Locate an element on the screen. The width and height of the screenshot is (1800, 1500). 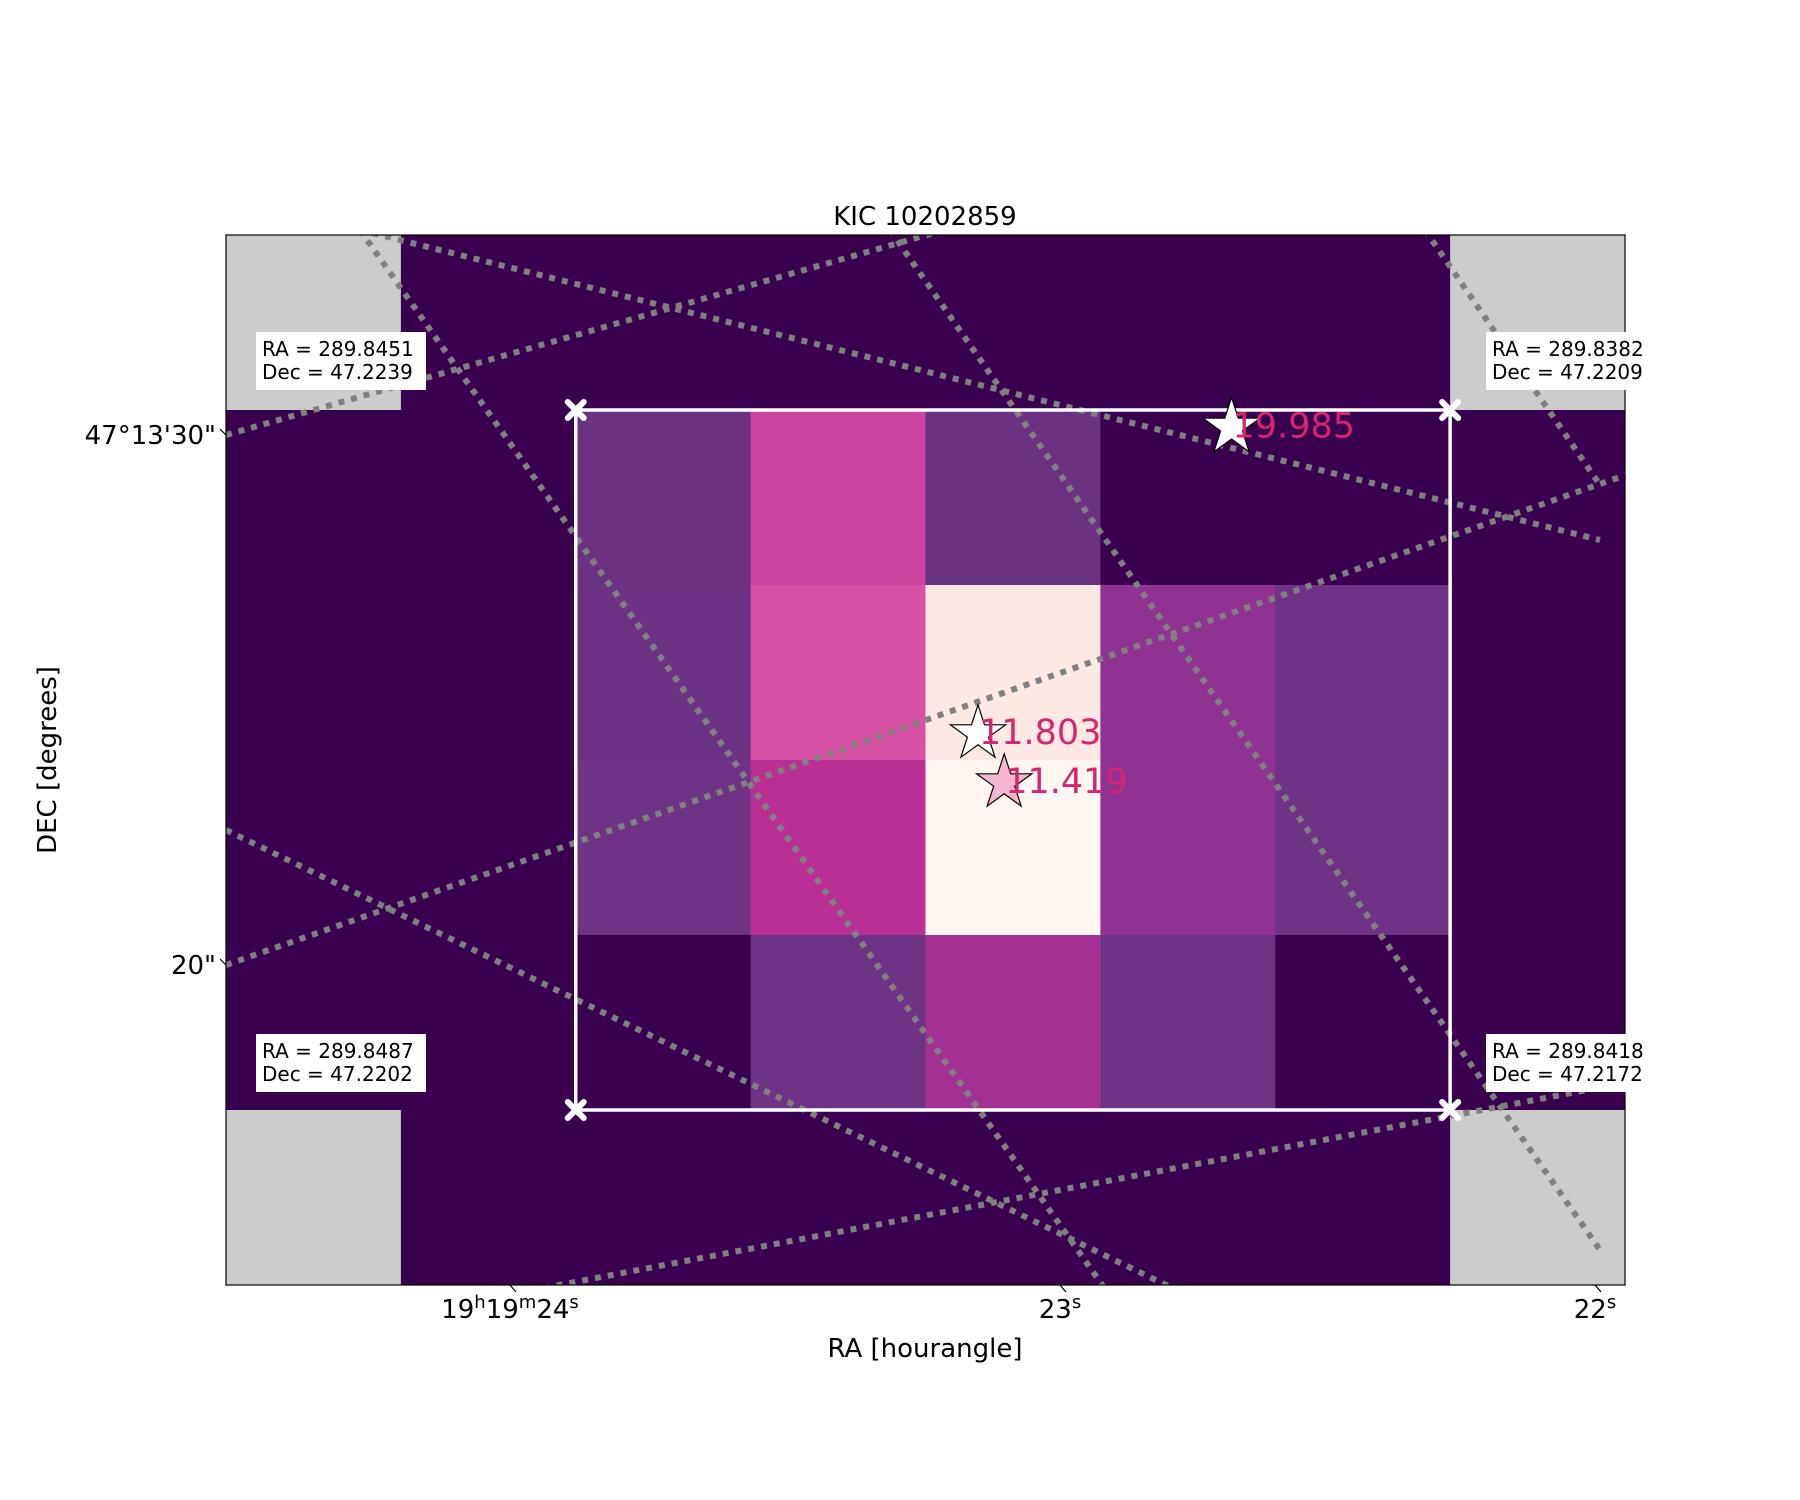
corner-ra-text: RA = 289.8451 is located at coordinates (338, 349).